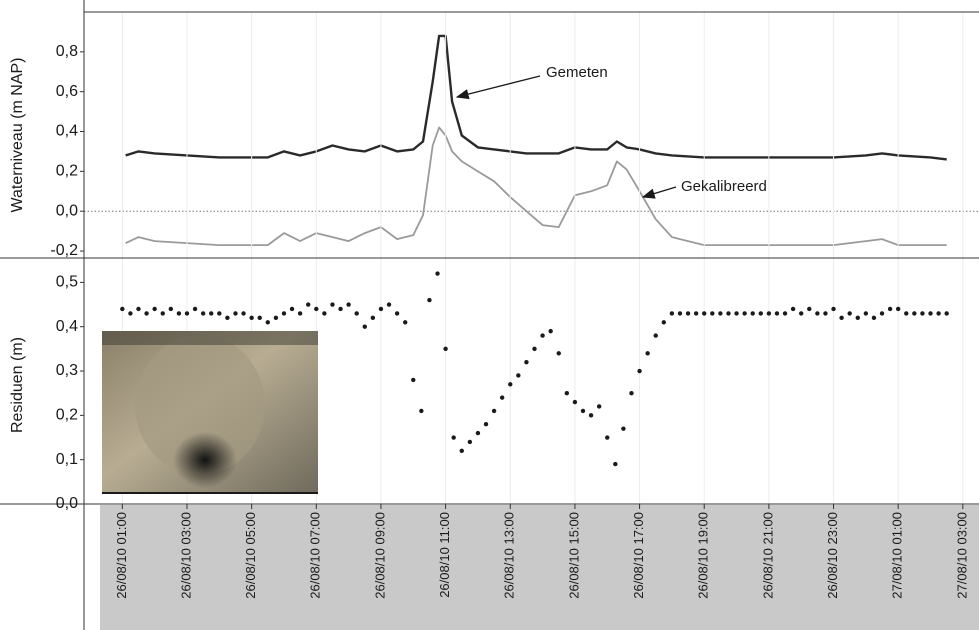 This screenshot has height=630, width=979. Describe the element at coordinates (961, 555) in the screenshot. I see `x-tick-label: 27/08/10 03:00` at that location.